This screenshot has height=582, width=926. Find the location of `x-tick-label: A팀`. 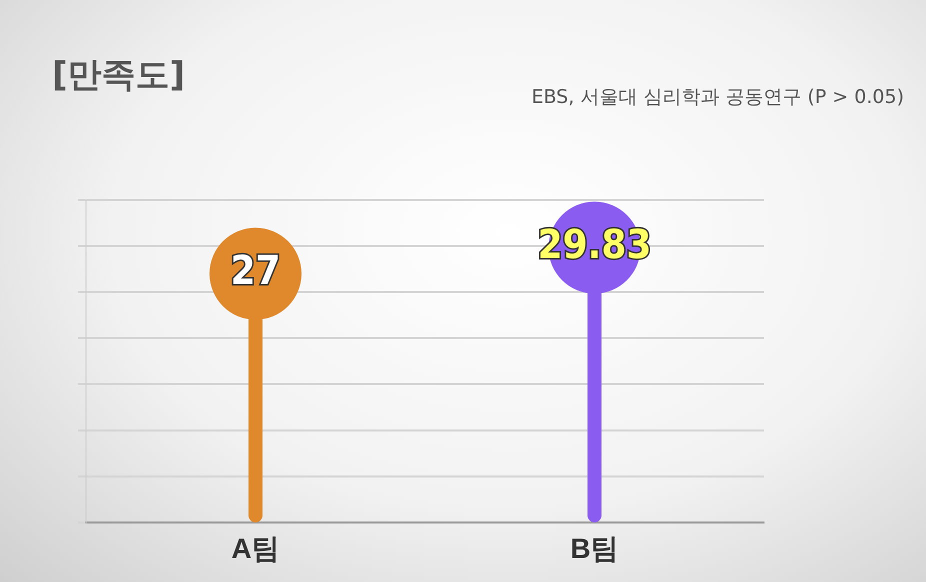

x-tick-label: A팀 is located at coordinates (255, 548).